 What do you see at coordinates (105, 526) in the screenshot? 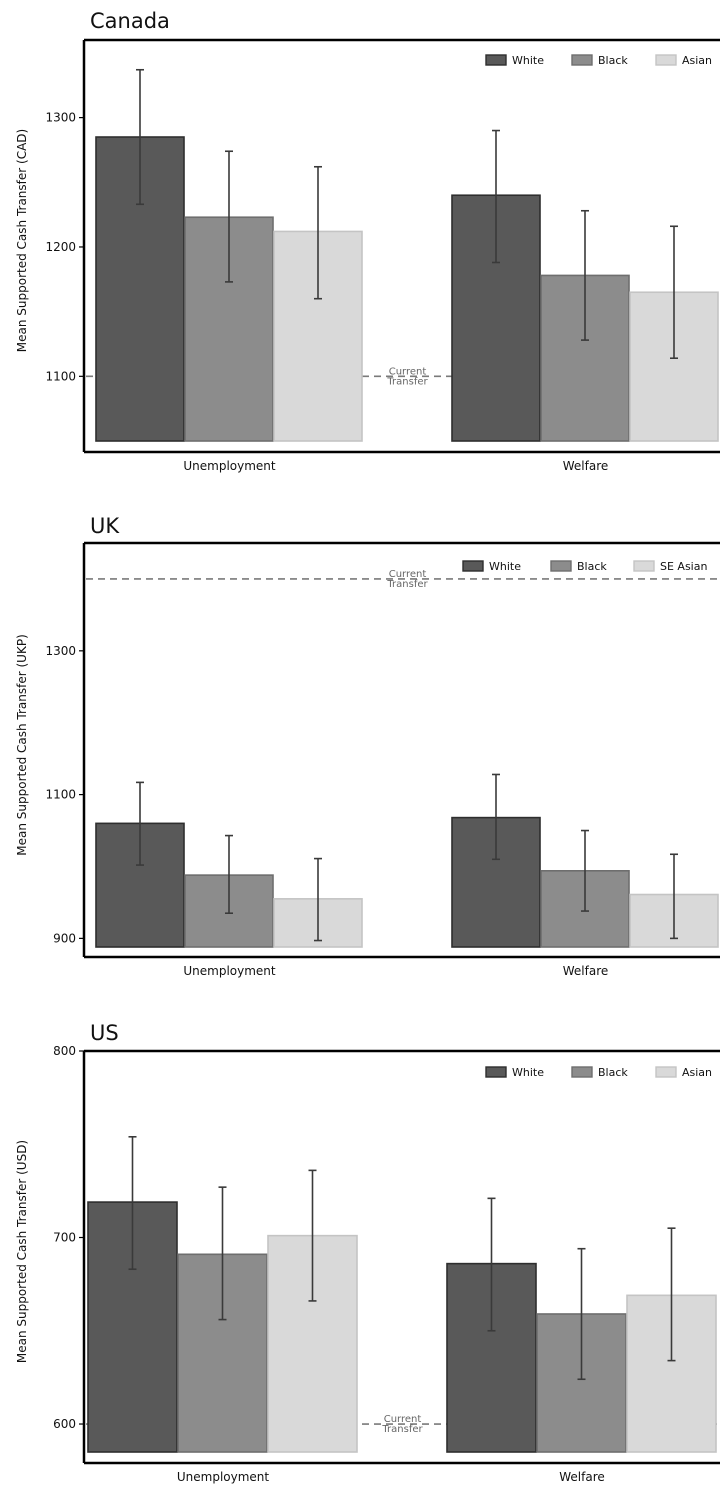
I see `panel-title: UK` at bounding box center [105, 526].